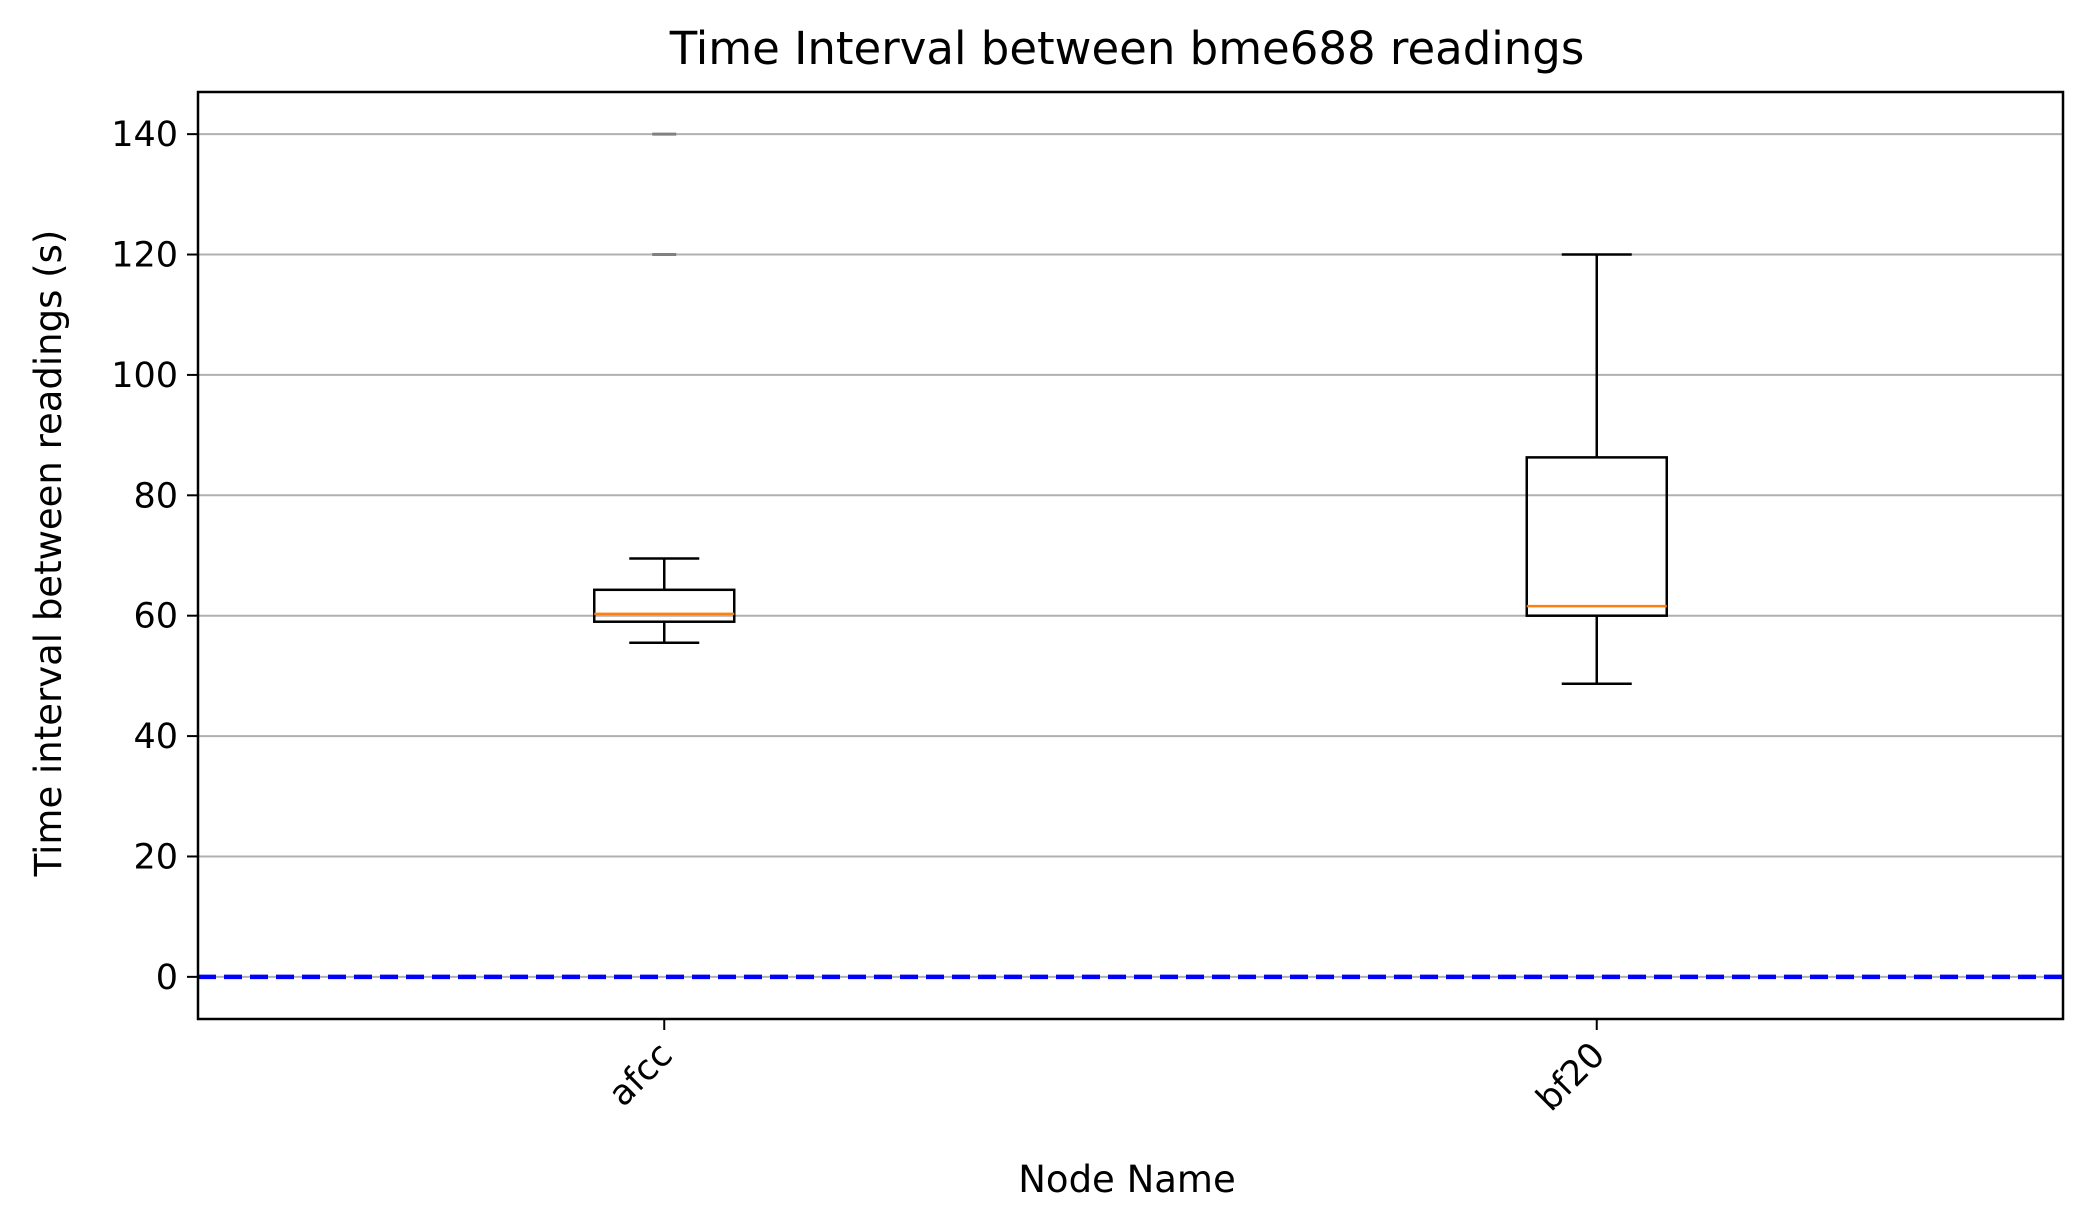  I want to click on box-bf20, so click(1596, 469).